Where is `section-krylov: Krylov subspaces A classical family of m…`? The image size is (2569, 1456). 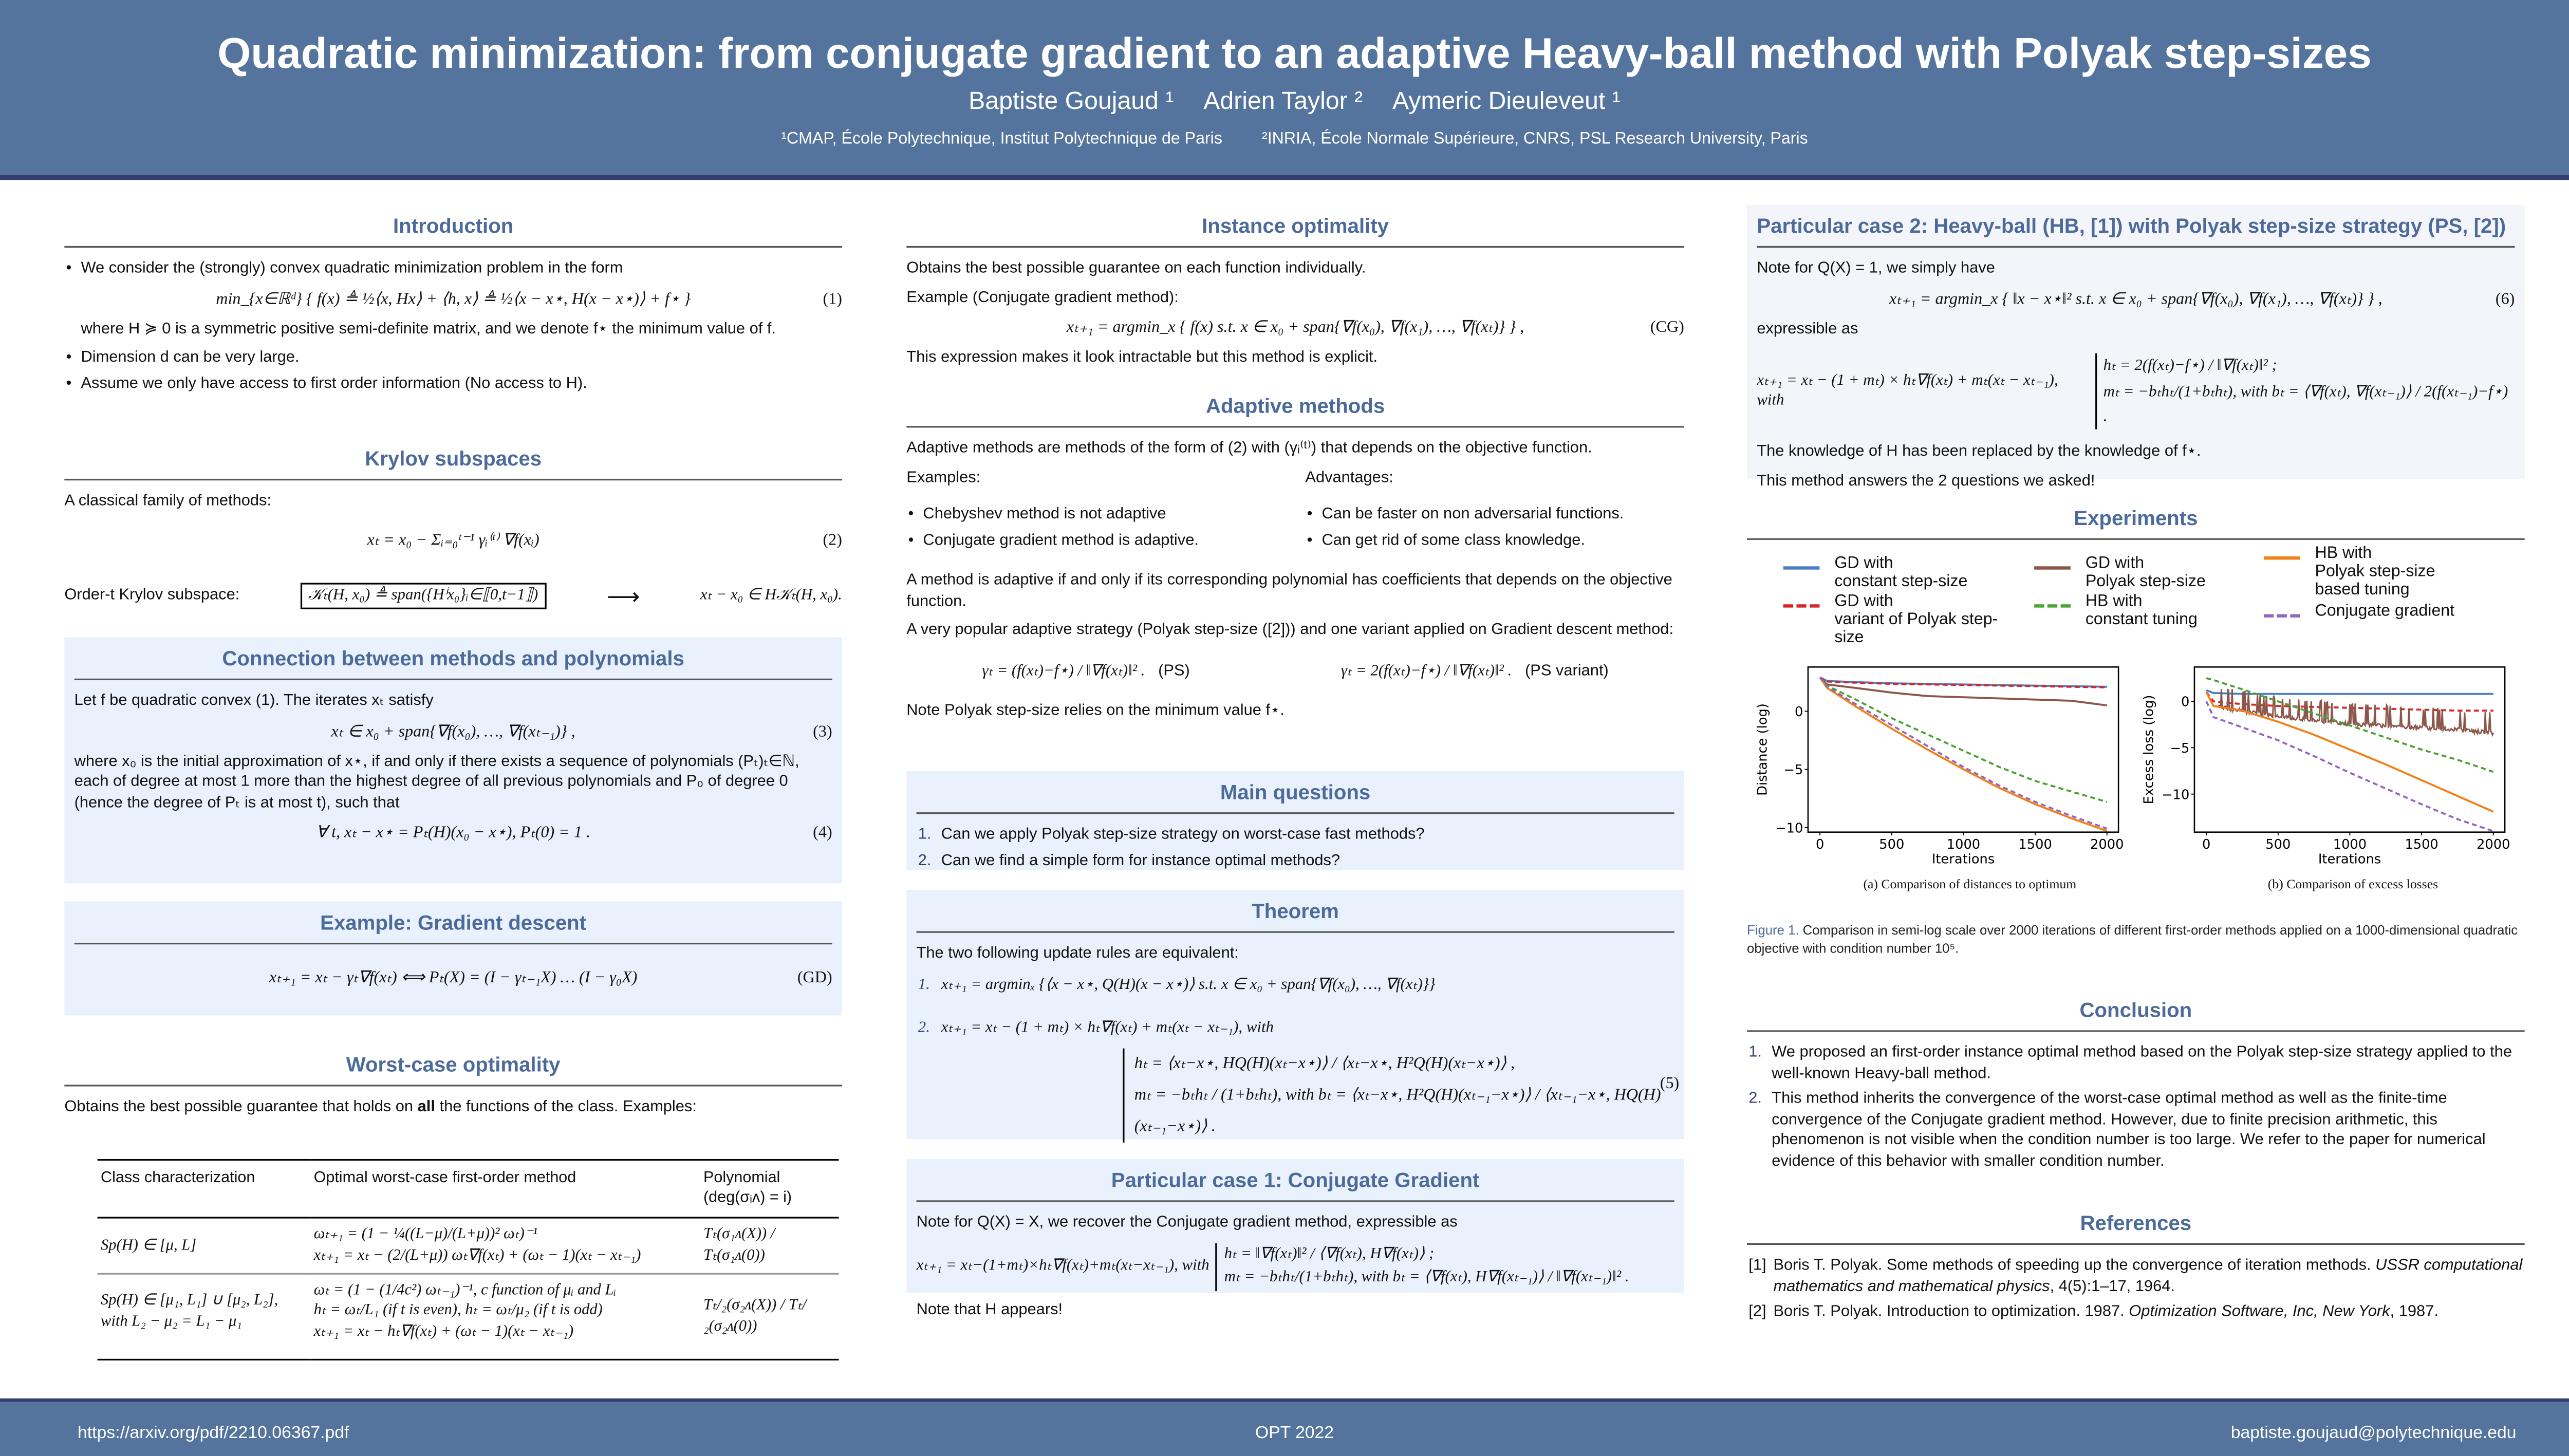
section-krylov: Krylov subspaces A classical family of m… is located at coordinates (453, 524).